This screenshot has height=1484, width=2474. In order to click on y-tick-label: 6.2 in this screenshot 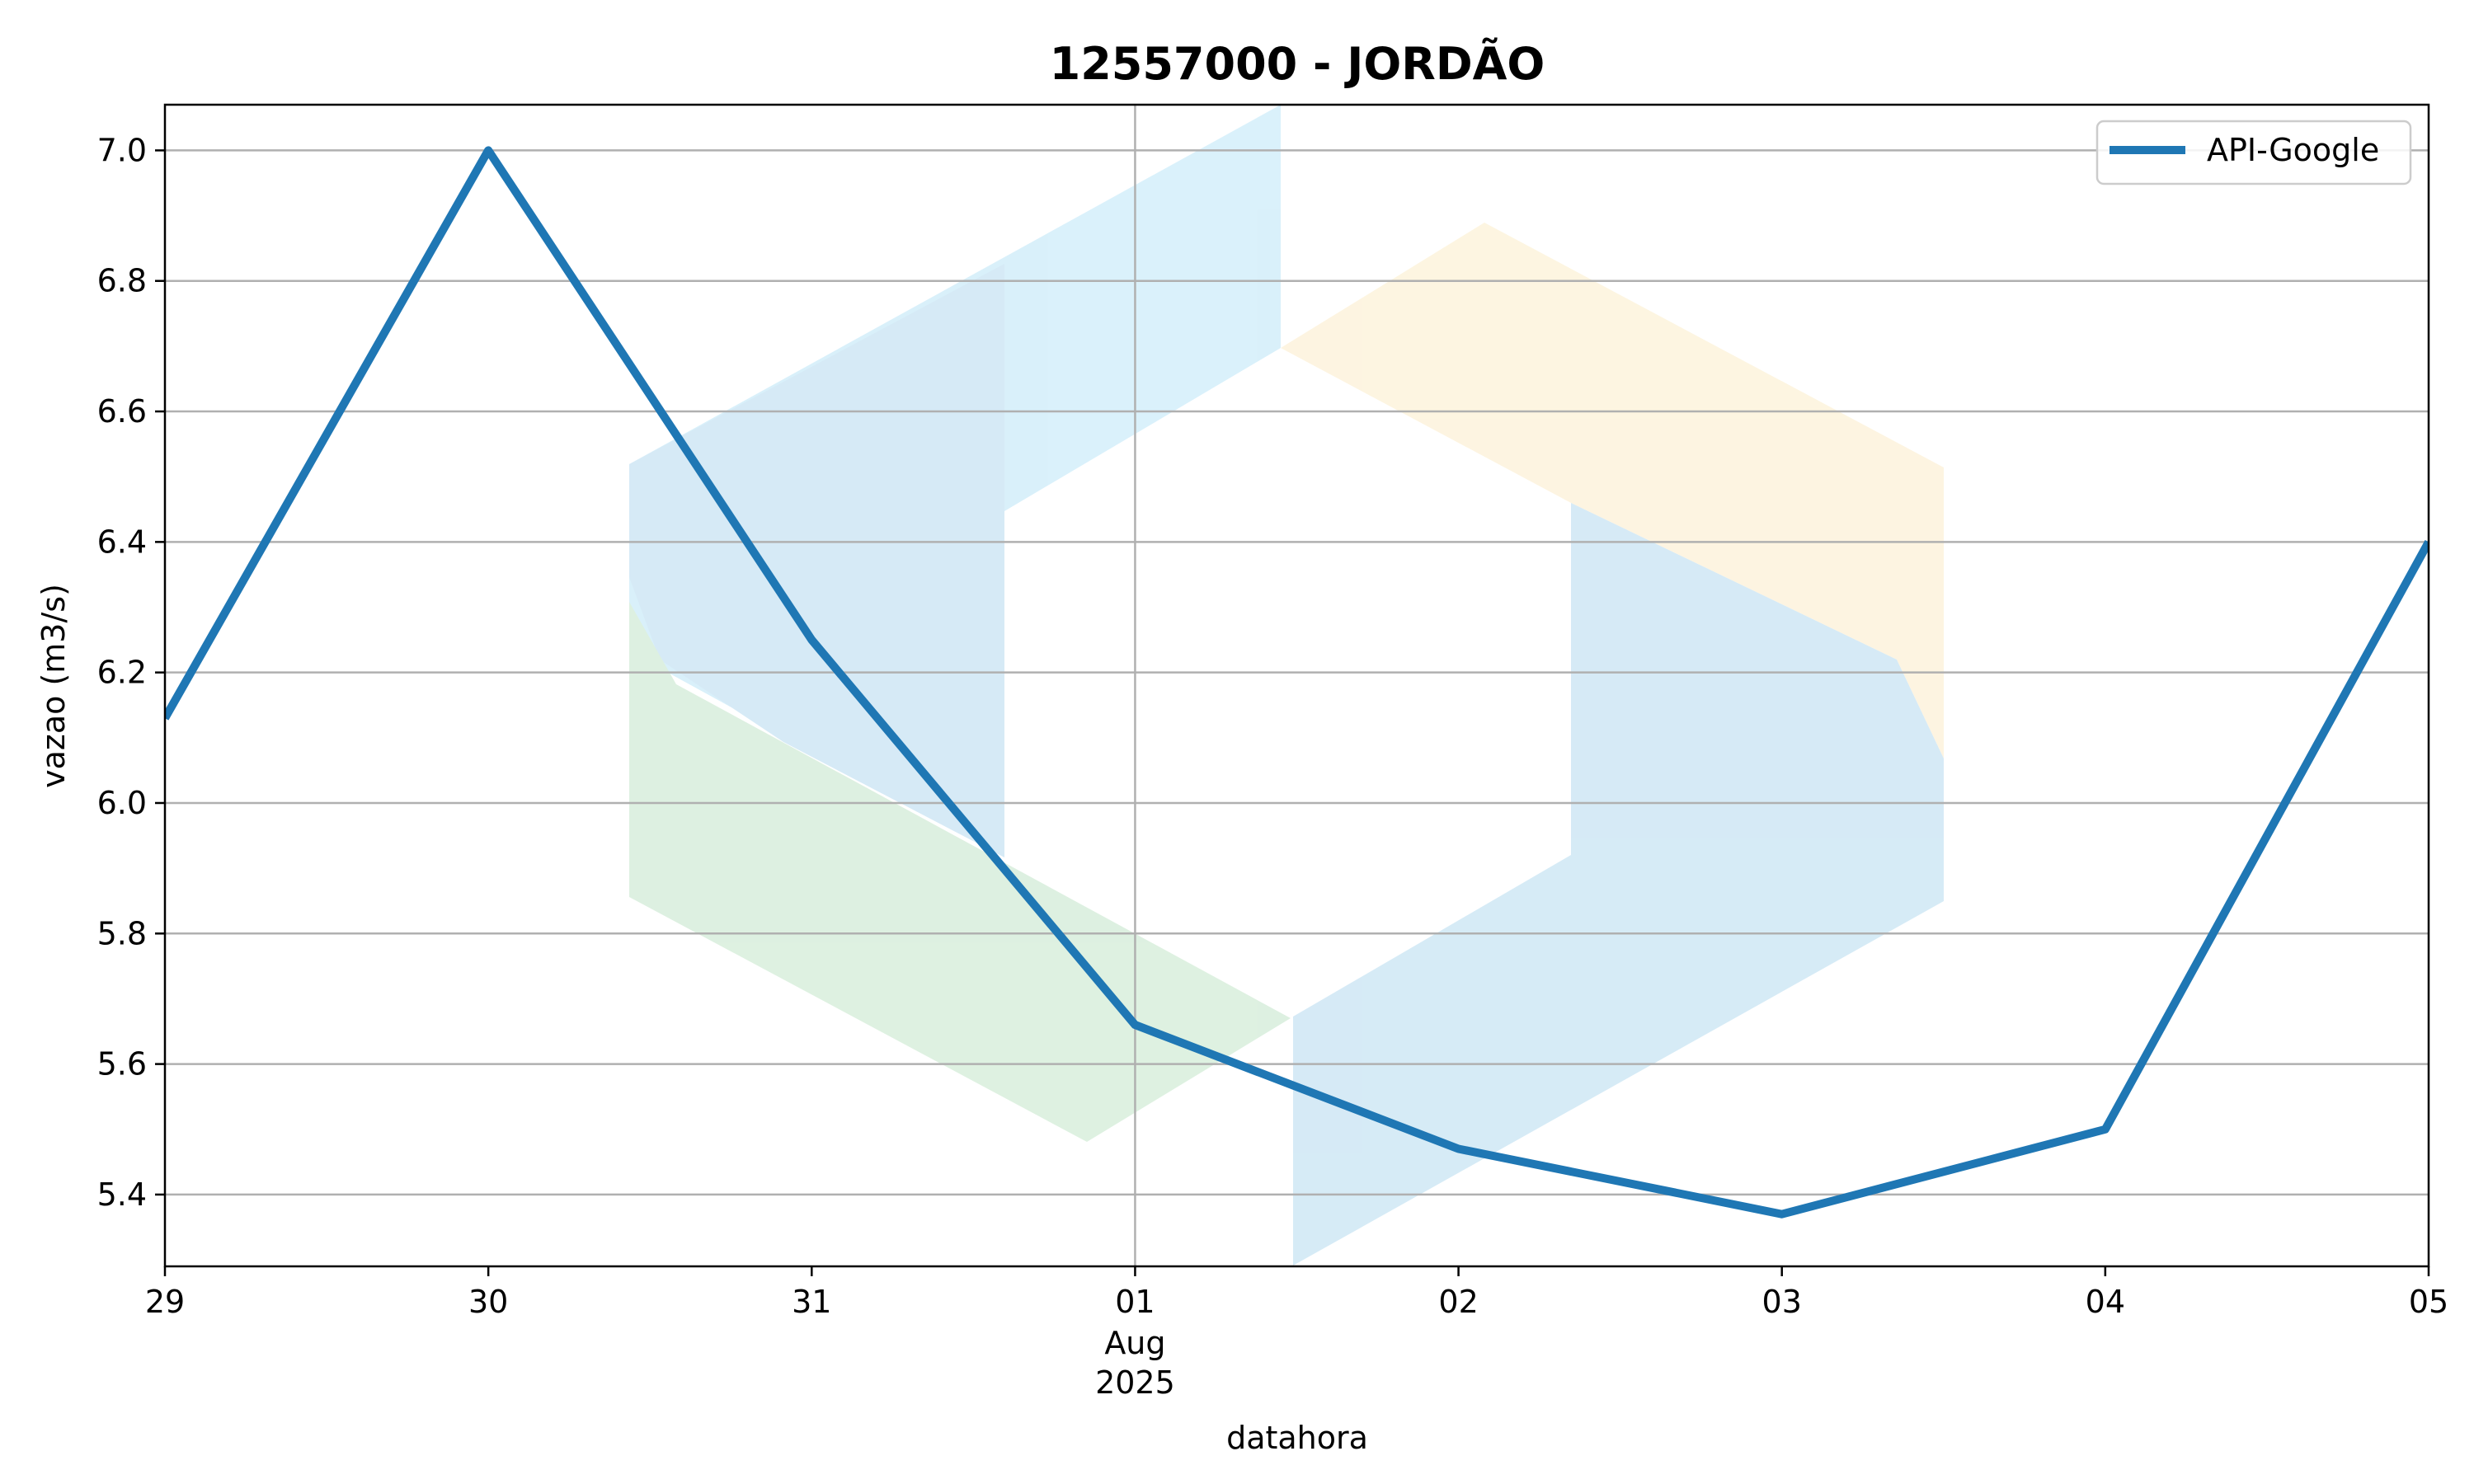, I will do `click(122, 673)`.